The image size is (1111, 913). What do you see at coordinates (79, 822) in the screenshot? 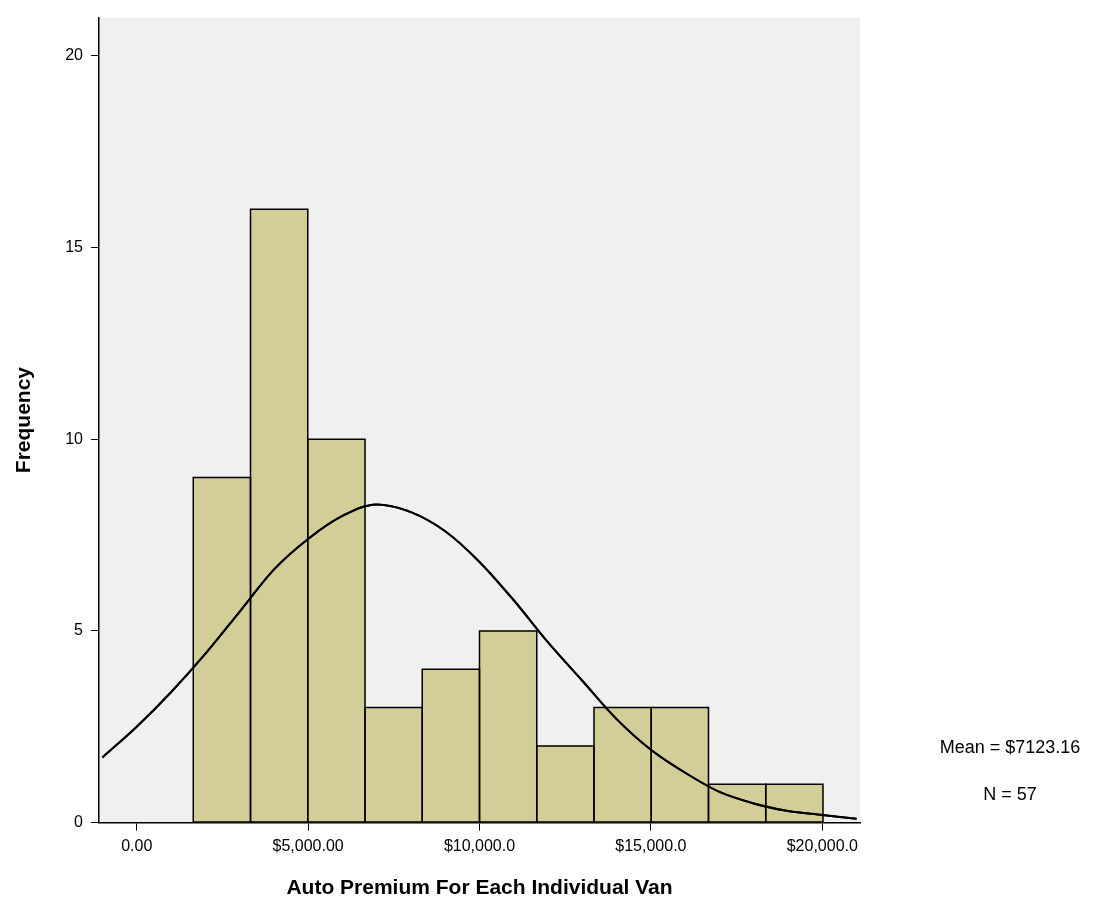
I see `y-tick-label: 0` at bounding box center [79, 822].